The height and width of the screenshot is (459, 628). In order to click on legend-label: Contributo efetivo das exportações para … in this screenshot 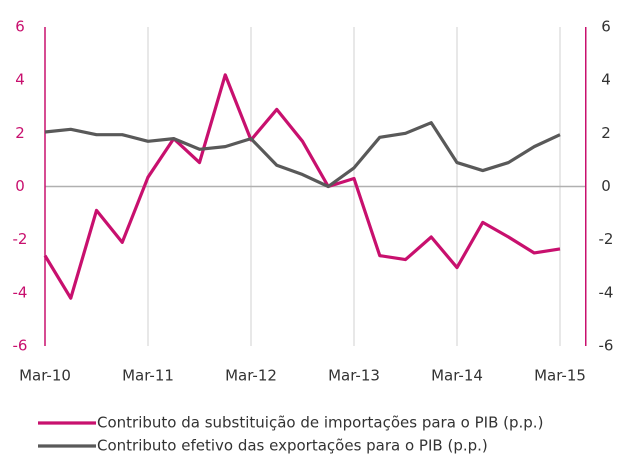, I will do `click(292, 446)`.